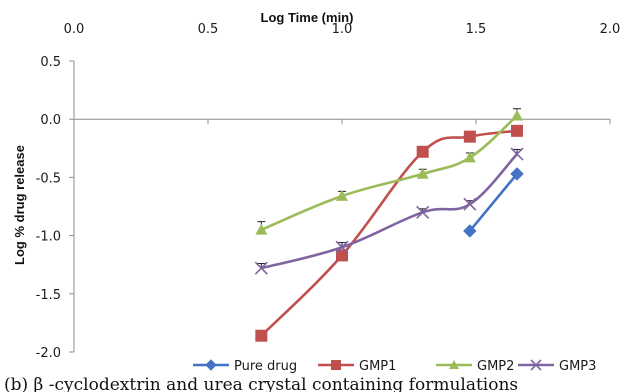 This screenshot has width=635, height=392. Describe the element at coordinates (48, 237) in the screenshot. I see `y-tick-label: -1.0` at that location.